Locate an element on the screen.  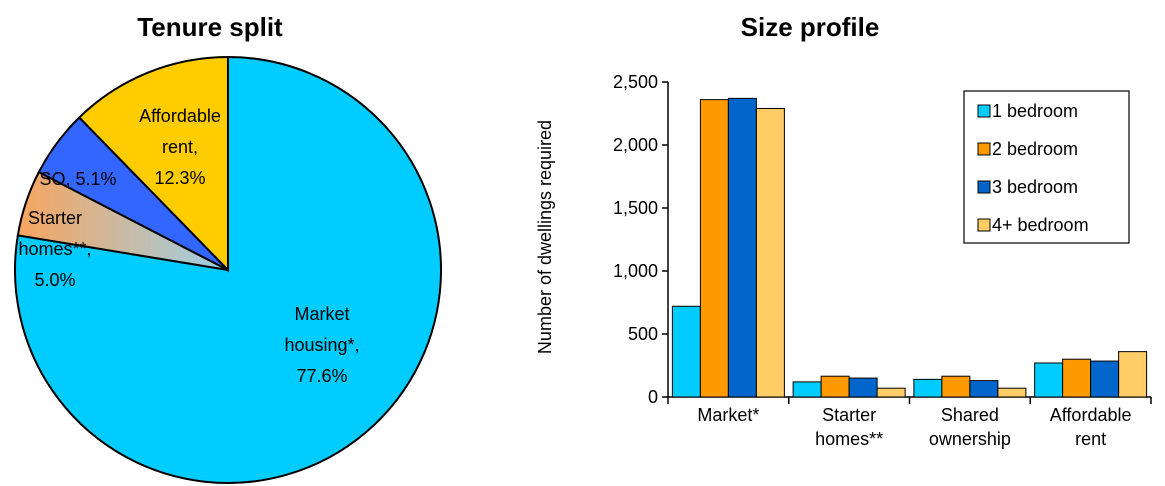
pie-slice-label: Affordable rent, 12.3% is located at coordinates (180, 147).